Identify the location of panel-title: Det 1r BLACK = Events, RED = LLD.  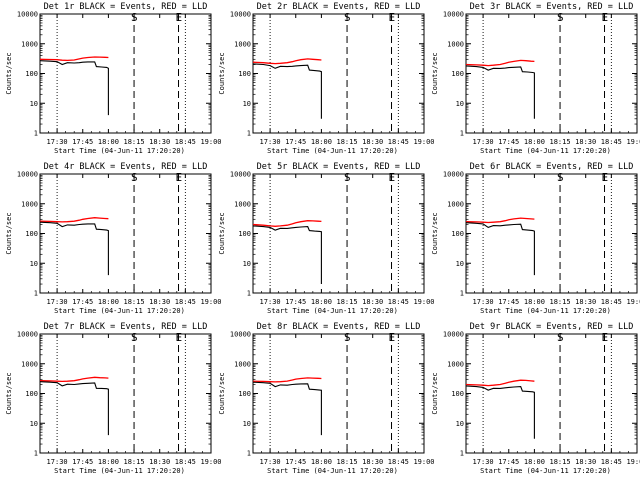
(126, 7).